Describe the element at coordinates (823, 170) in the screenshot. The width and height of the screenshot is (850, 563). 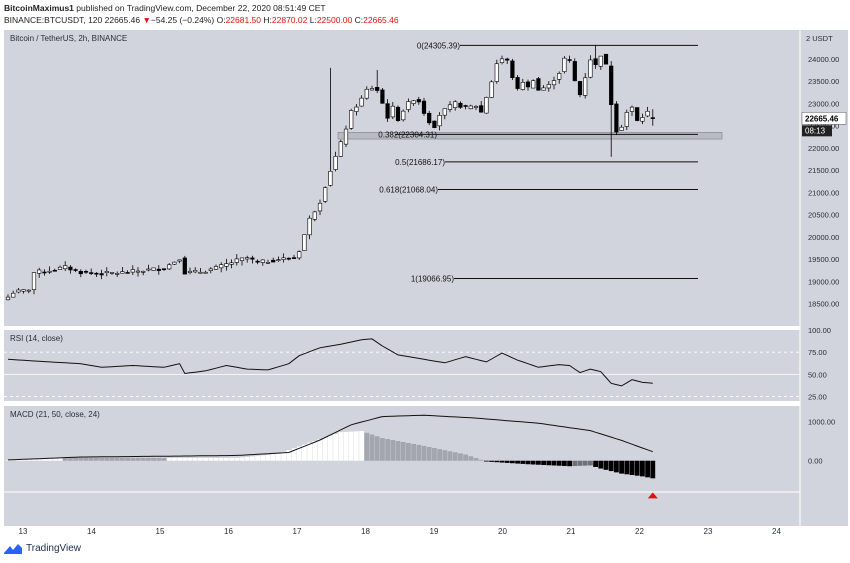
I see `y-tick-label: 21500.00` at that location.